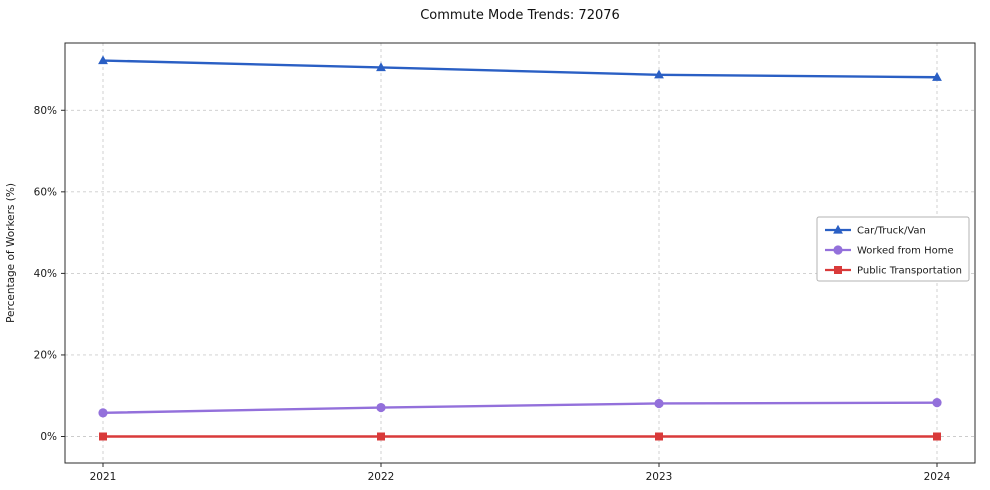 The height and width of the screenshot is (490, 990). What do you see at coordinates (45, 192) in the screenshot?
I see `y-tick-label: 60%` at bounding box center [45, 192].